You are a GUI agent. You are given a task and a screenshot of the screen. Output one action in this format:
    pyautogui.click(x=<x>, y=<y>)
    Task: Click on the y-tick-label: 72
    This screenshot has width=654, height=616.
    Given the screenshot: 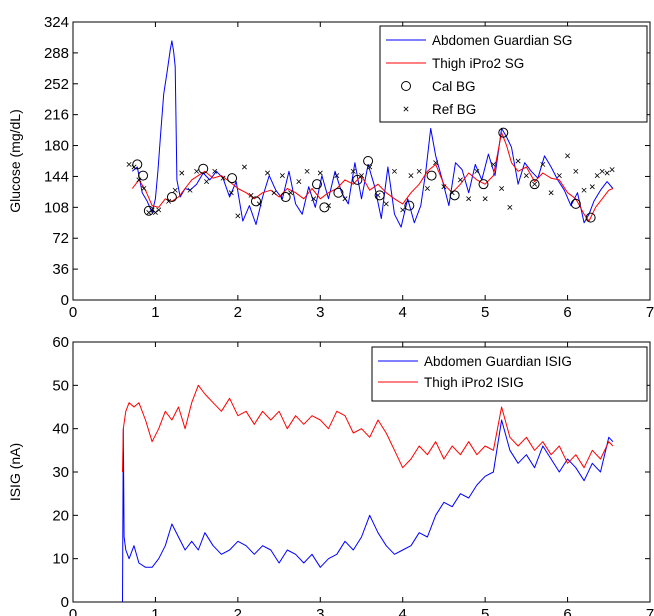 What is the action you would take?
    pyautogui.click(x=60, y=238)
    